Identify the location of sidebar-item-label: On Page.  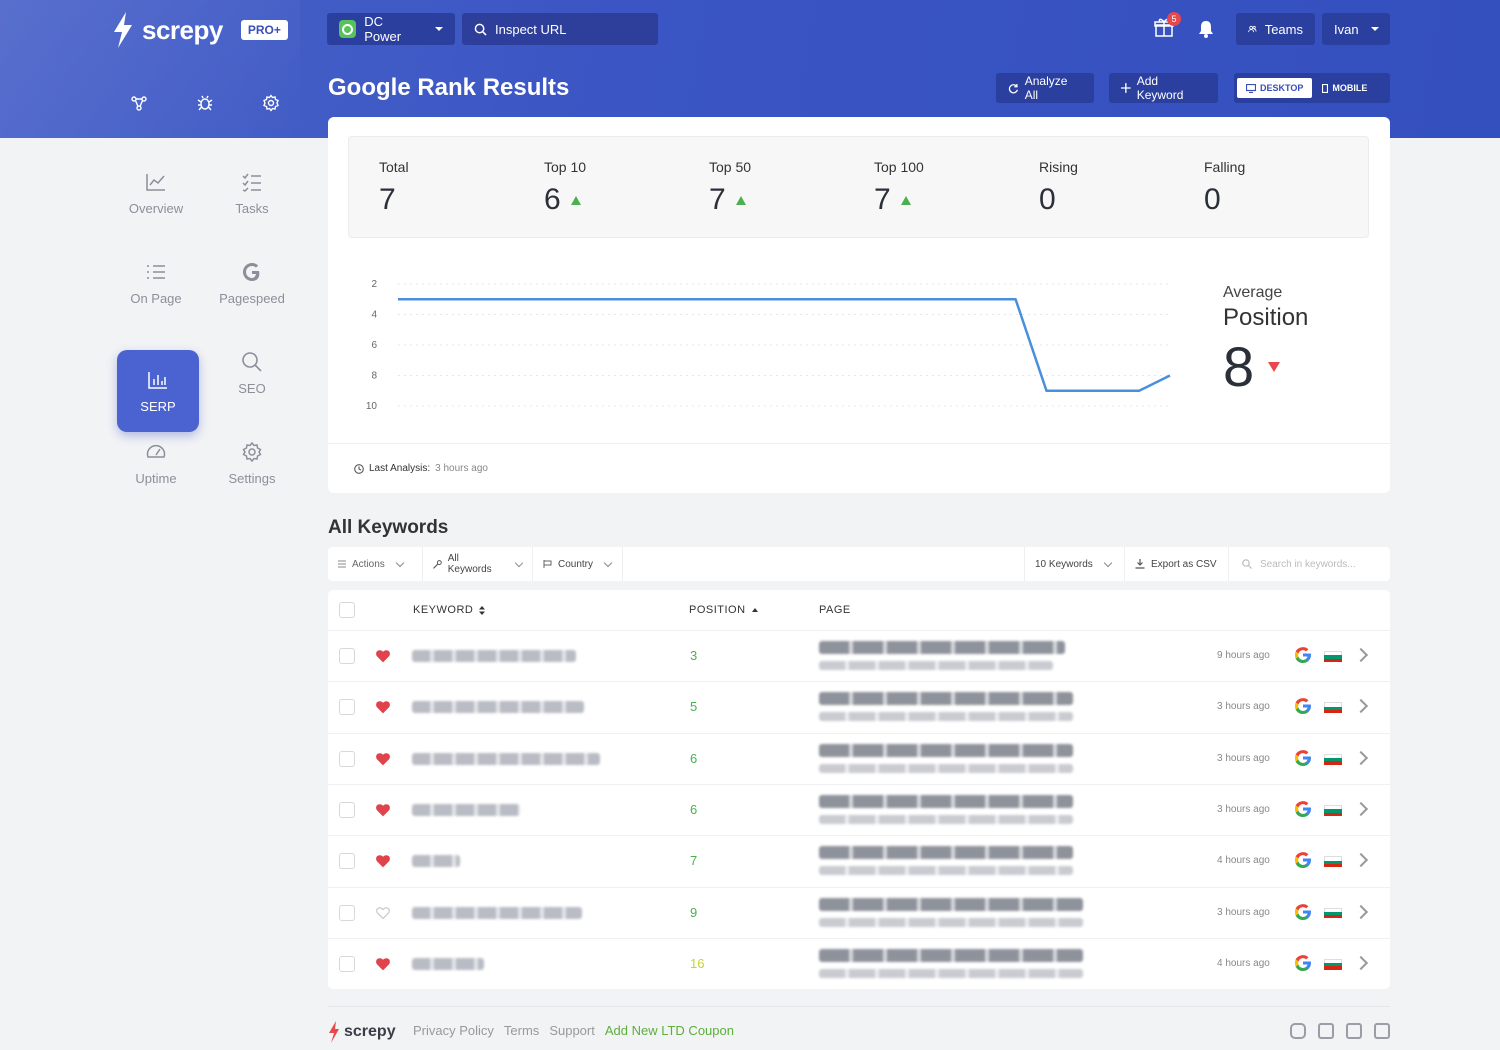
(156, 298).